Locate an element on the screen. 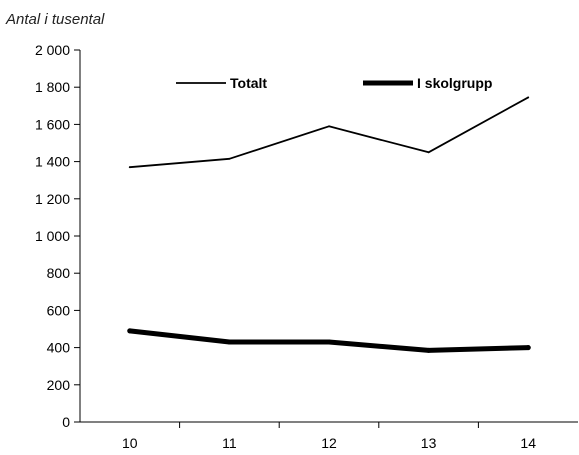 This screenshot has width=579, height=455. y-tick-label: 1 000 is located at coordinates (52, 236).